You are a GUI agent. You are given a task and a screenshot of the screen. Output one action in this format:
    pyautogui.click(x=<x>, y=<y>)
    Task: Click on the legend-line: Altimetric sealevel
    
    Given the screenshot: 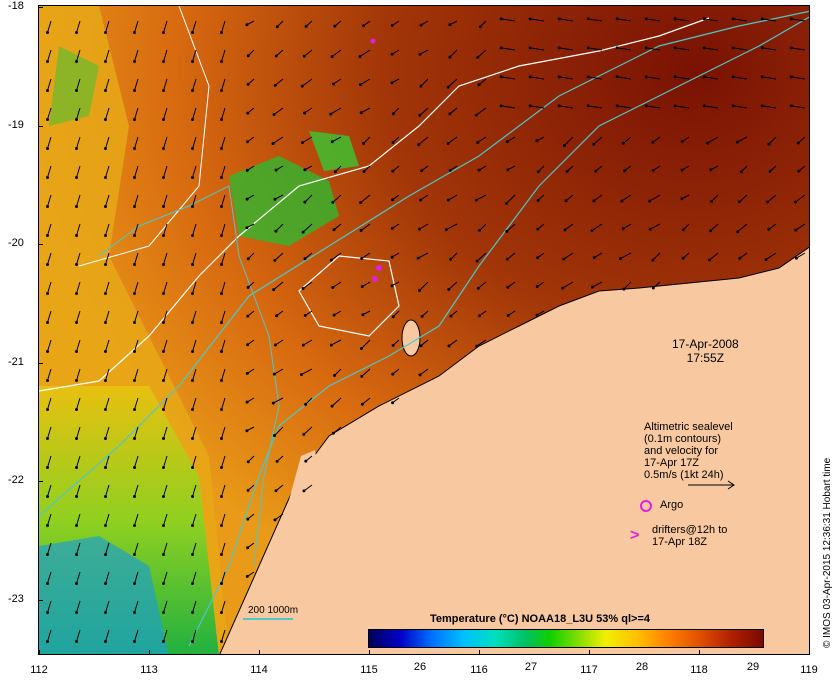 What is the action you would take?
    pyautogui.click(x=688, y=427)
    